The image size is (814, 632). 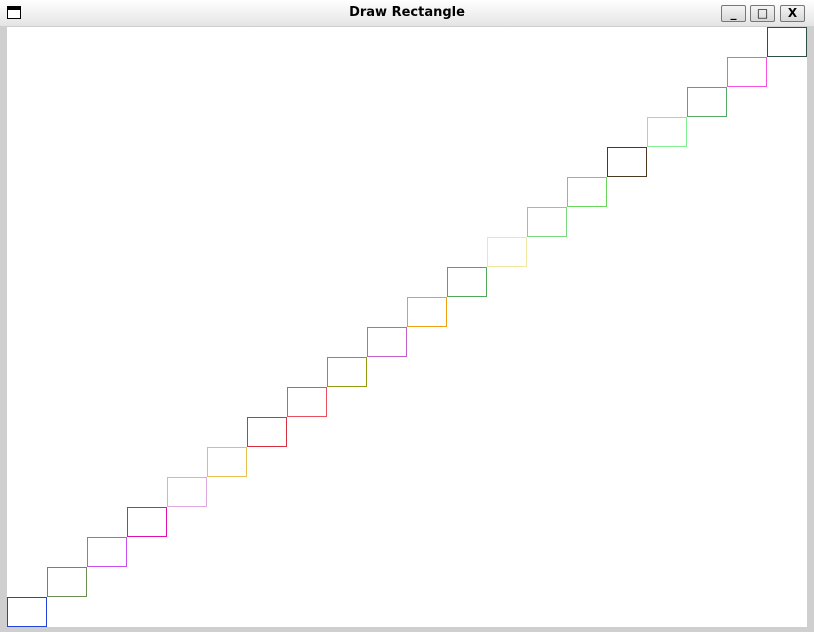 I want to click on title-bar: Draw Rectangle _ □ X, so click(x=407, y=13).